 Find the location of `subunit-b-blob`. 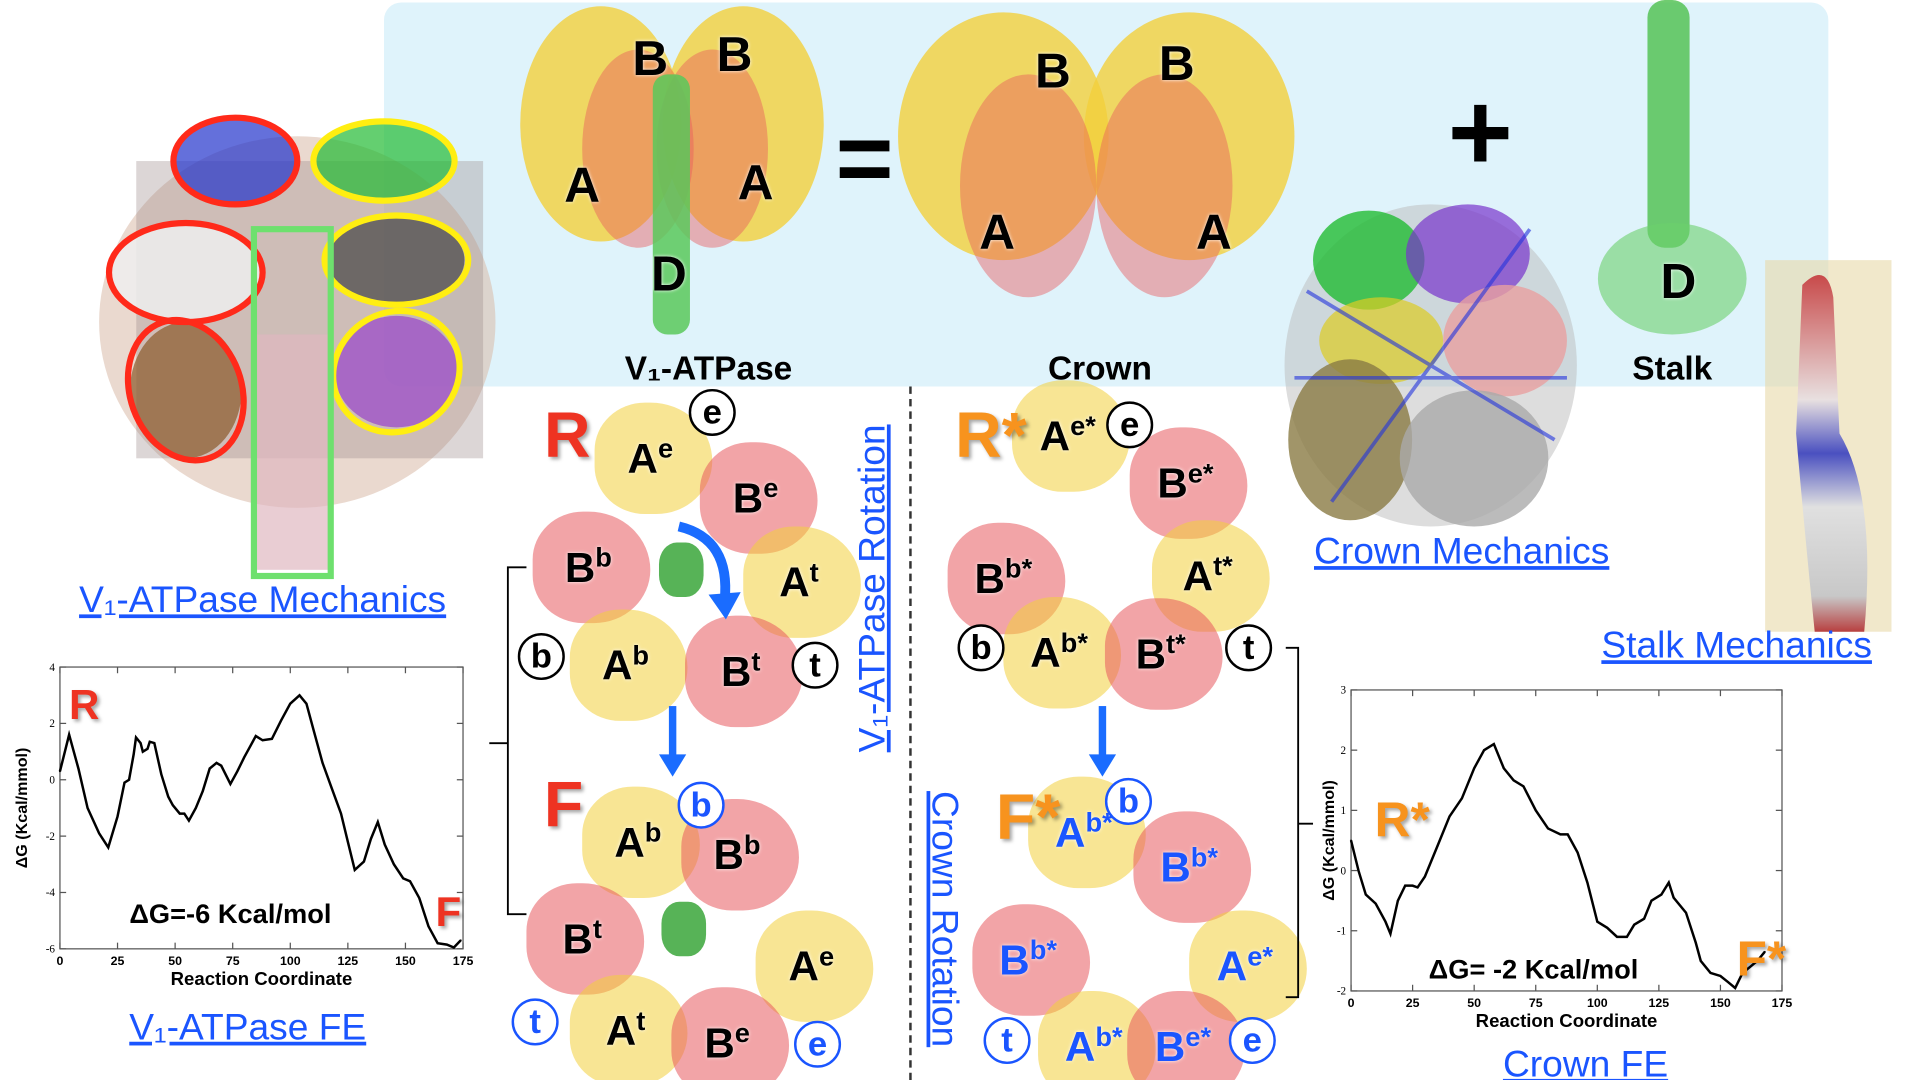

subunit-b-blob is located at coordinates (1163, 654).